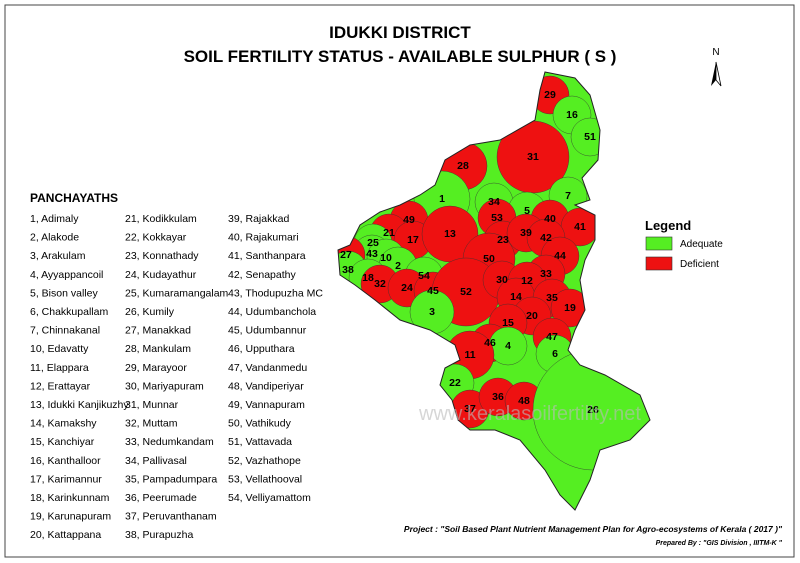 Image resolution: width=800 pixels, height=563 pixels. What do you see at coordinates (719, 543) in the screenshot?
I see `prepared-note: Prepared By : "GIS Division , IIITM-K "` at bounding box center [719, 543].